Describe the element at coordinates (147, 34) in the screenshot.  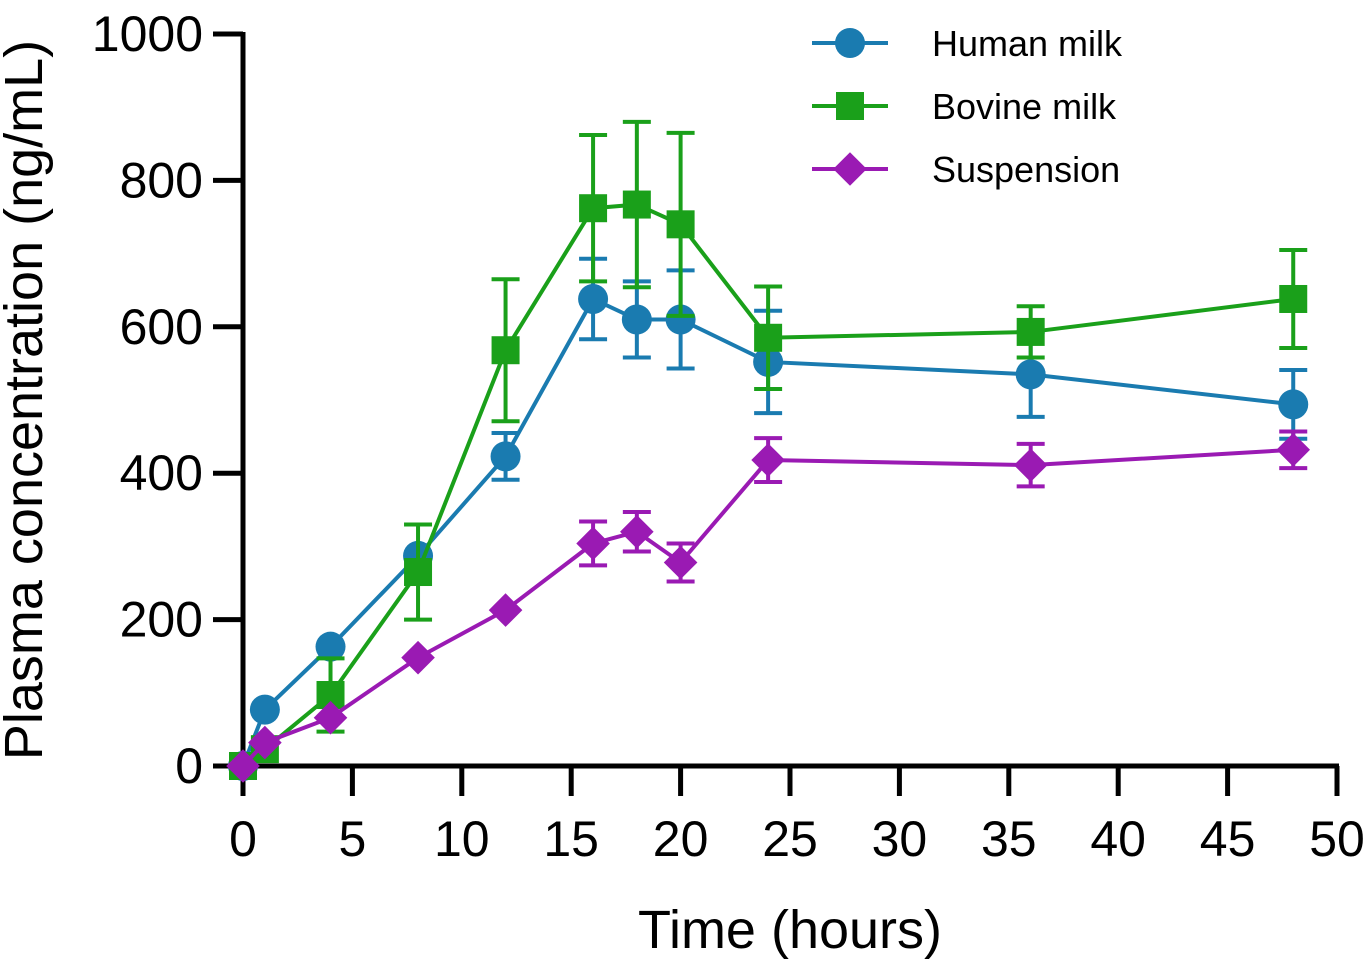
I see `y-tick-label: 1000` at that location.